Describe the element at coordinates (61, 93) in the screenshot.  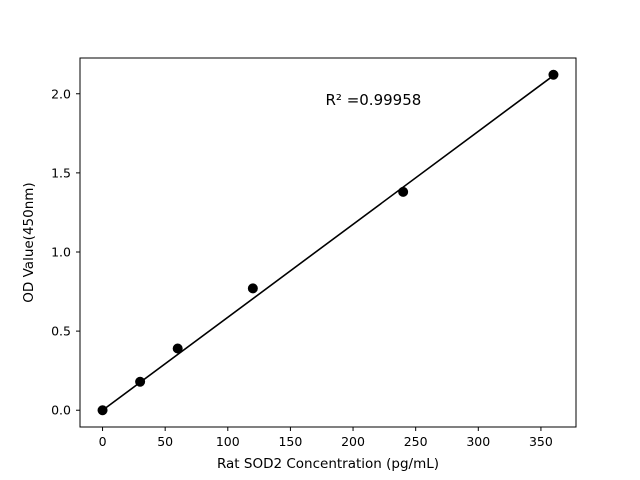
I see `y-tick-label: 2.0` at that location.